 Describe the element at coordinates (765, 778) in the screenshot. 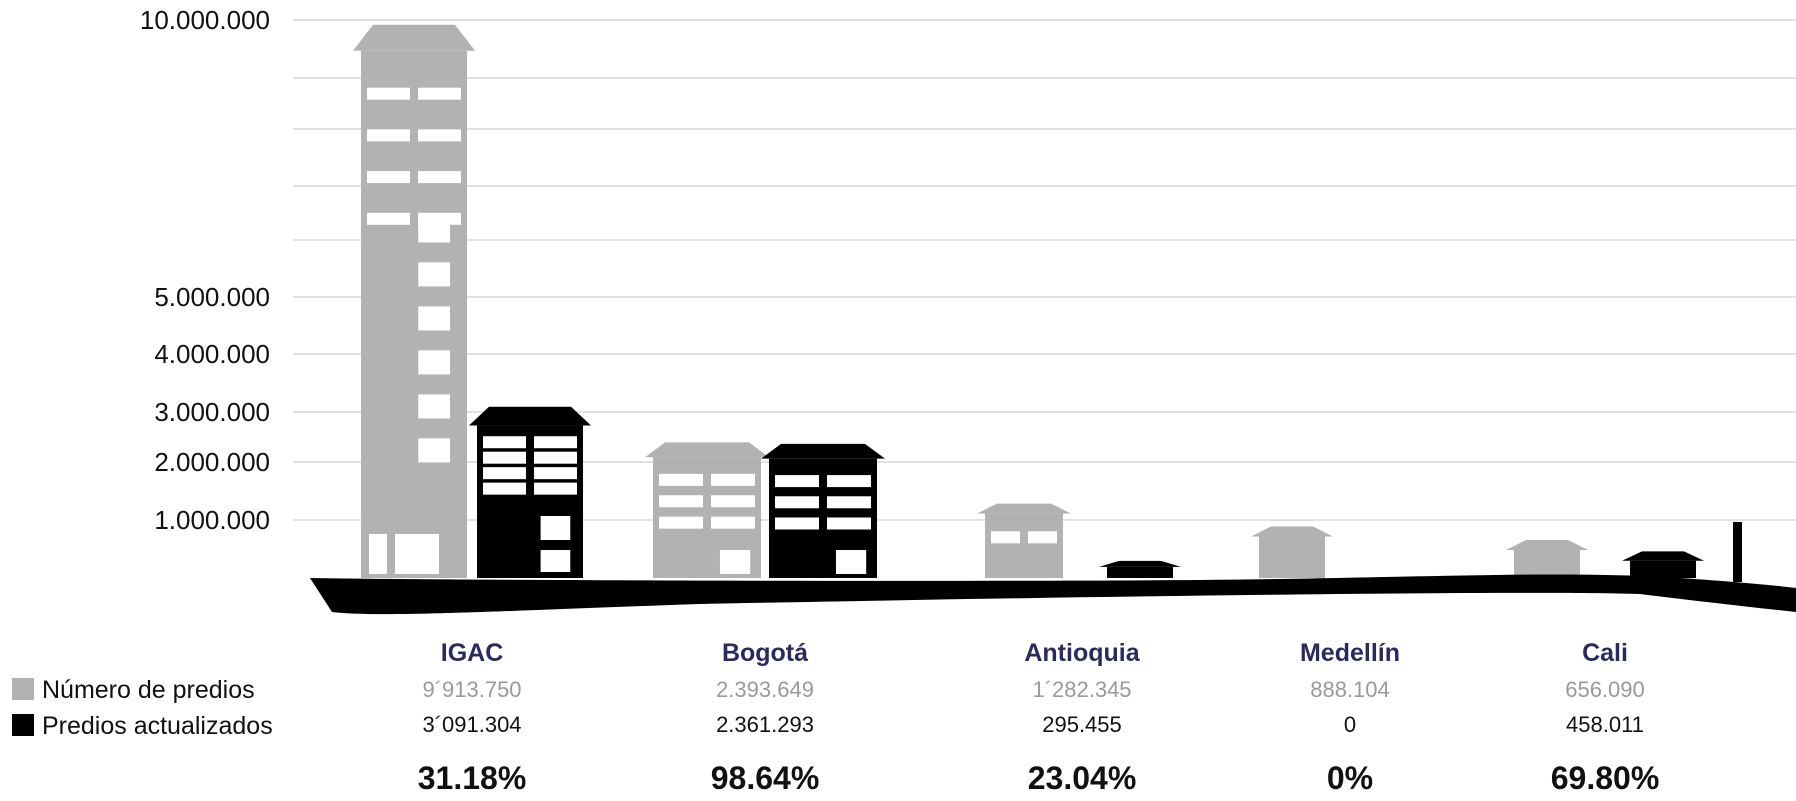

I see `percentage-label: 98.64%` at that location.